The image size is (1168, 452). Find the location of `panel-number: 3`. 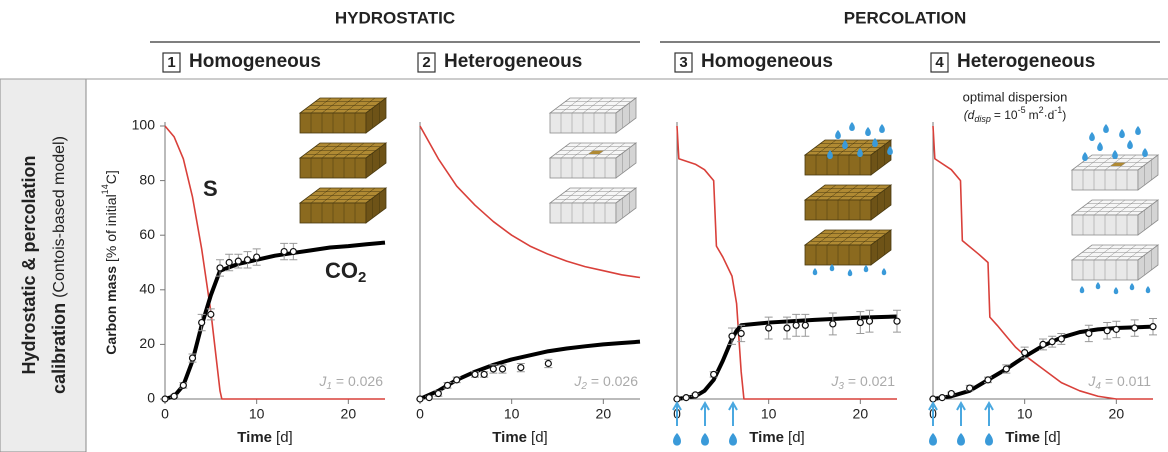

panel-number: 3 is located at coordinates (683, 62).